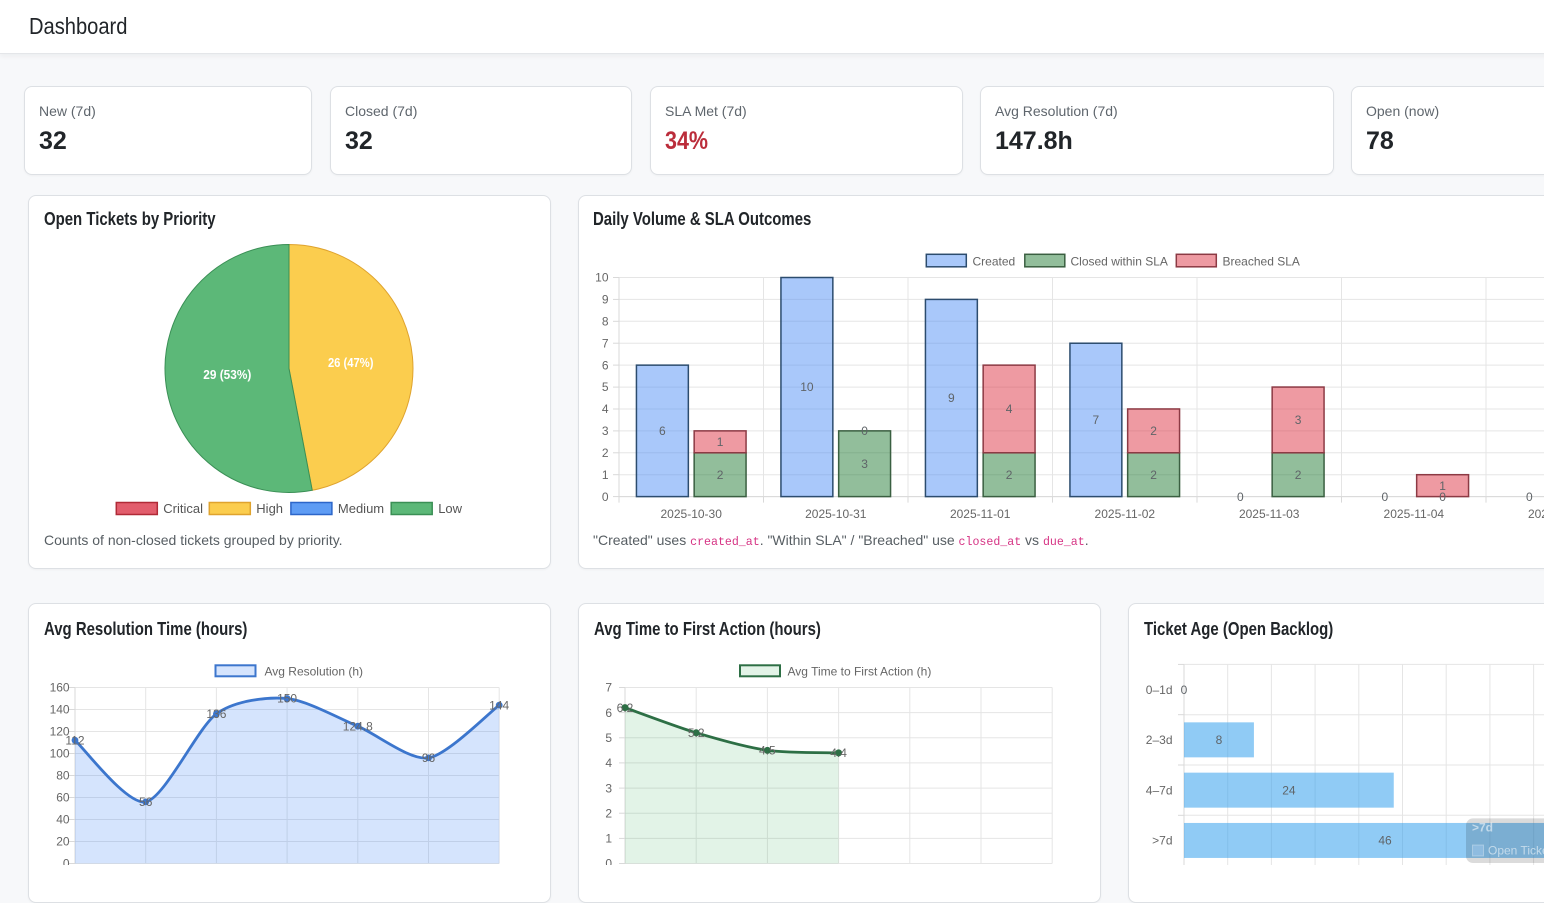  Describe the element at coordinates (216, 714) in the screenshot. I see `svg-text: 136` at that location.